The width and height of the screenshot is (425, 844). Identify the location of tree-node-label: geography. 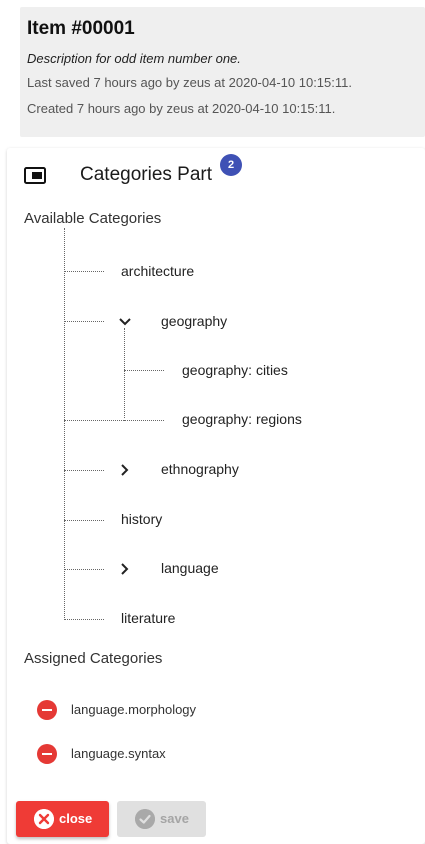
(194, 321).